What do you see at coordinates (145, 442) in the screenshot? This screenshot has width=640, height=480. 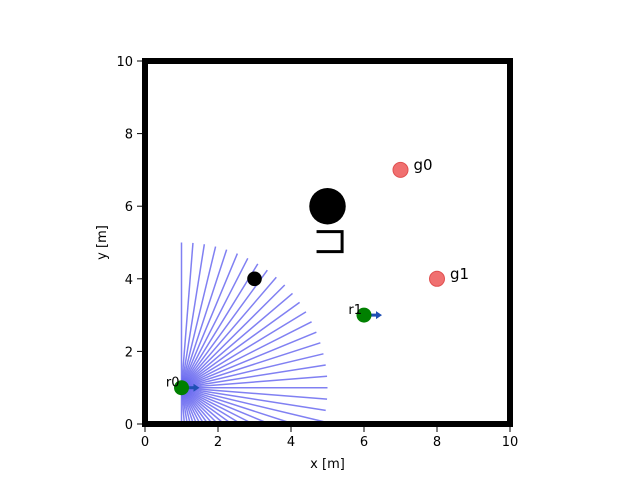 I see `x-tick-label: 0` at bounding box center [145, 442].